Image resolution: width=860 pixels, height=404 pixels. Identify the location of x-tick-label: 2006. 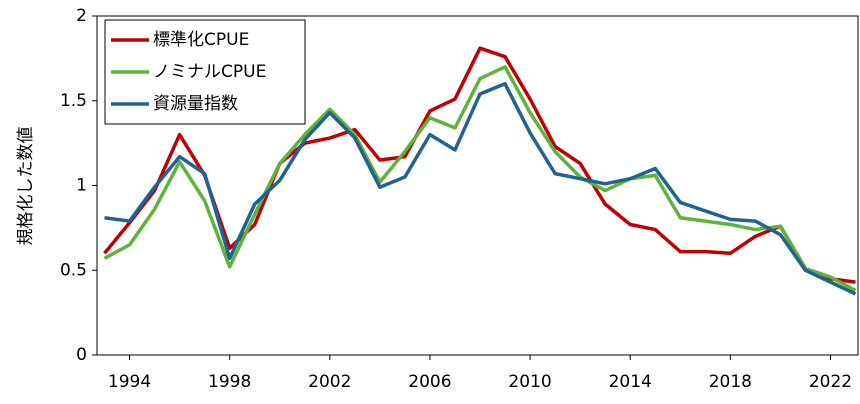
(429, 382).